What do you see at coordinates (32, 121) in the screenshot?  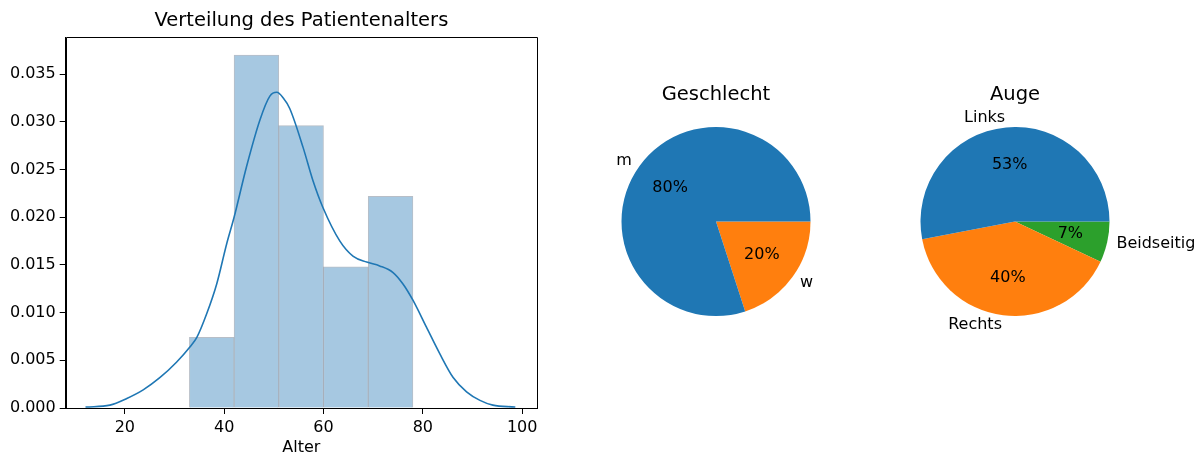 I see `y-tick-label: 0.030` at bounding box center [32, 121].